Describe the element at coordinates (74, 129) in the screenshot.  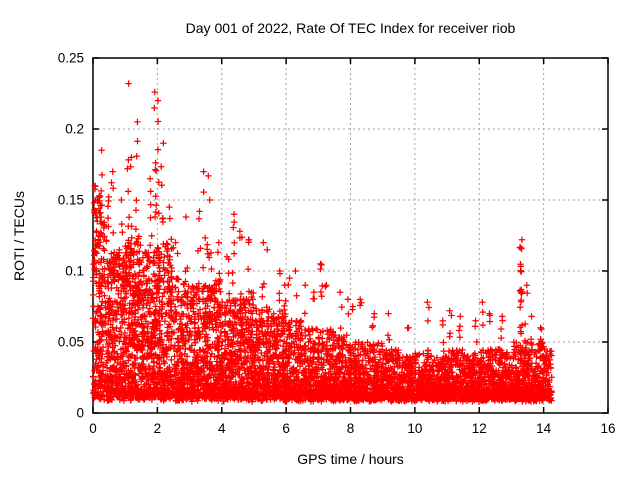
I see `y-tick-label: 0.2` at that location.